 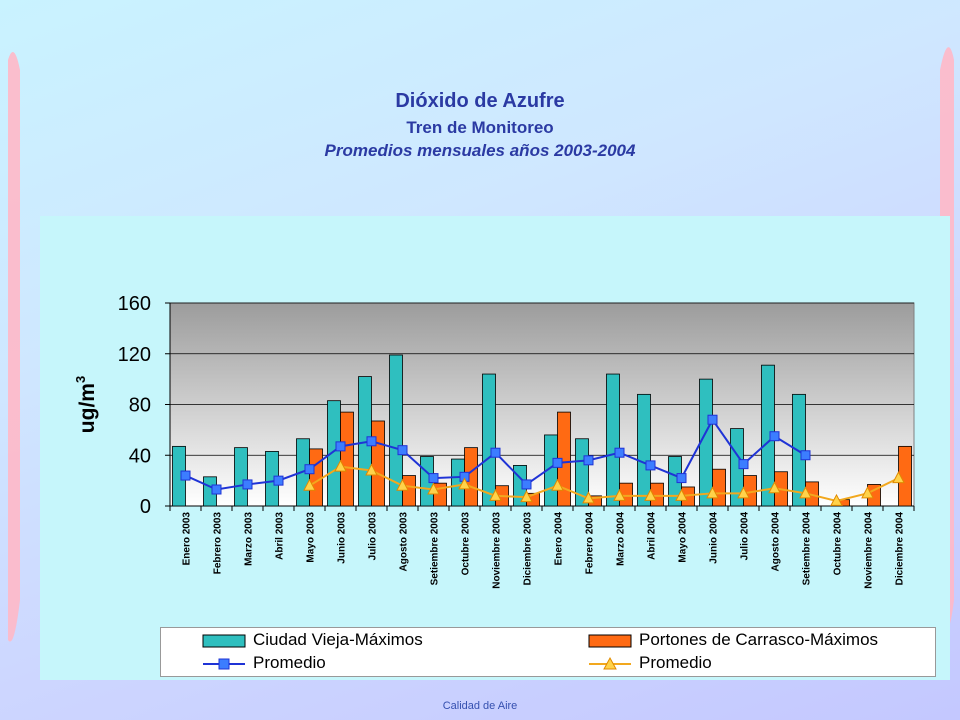 What do you see at coordinates (134, 355) in the screenshot?
I see `y-tick-label: 120` at bounding box center [134, 355].